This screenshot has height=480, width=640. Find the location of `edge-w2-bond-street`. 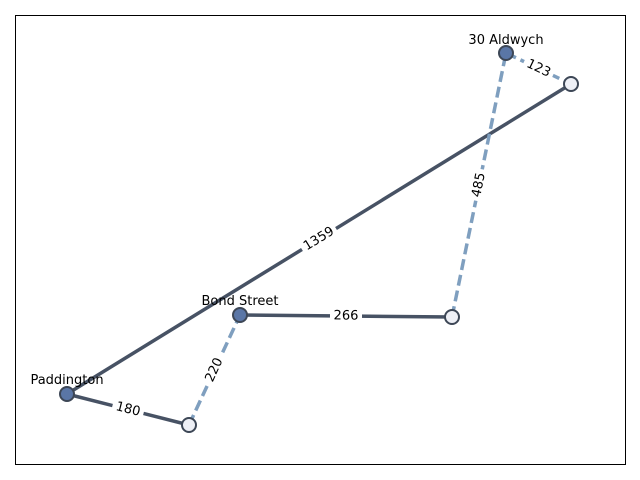

edge-w2-bond-street is located at coordinates (214, 370).